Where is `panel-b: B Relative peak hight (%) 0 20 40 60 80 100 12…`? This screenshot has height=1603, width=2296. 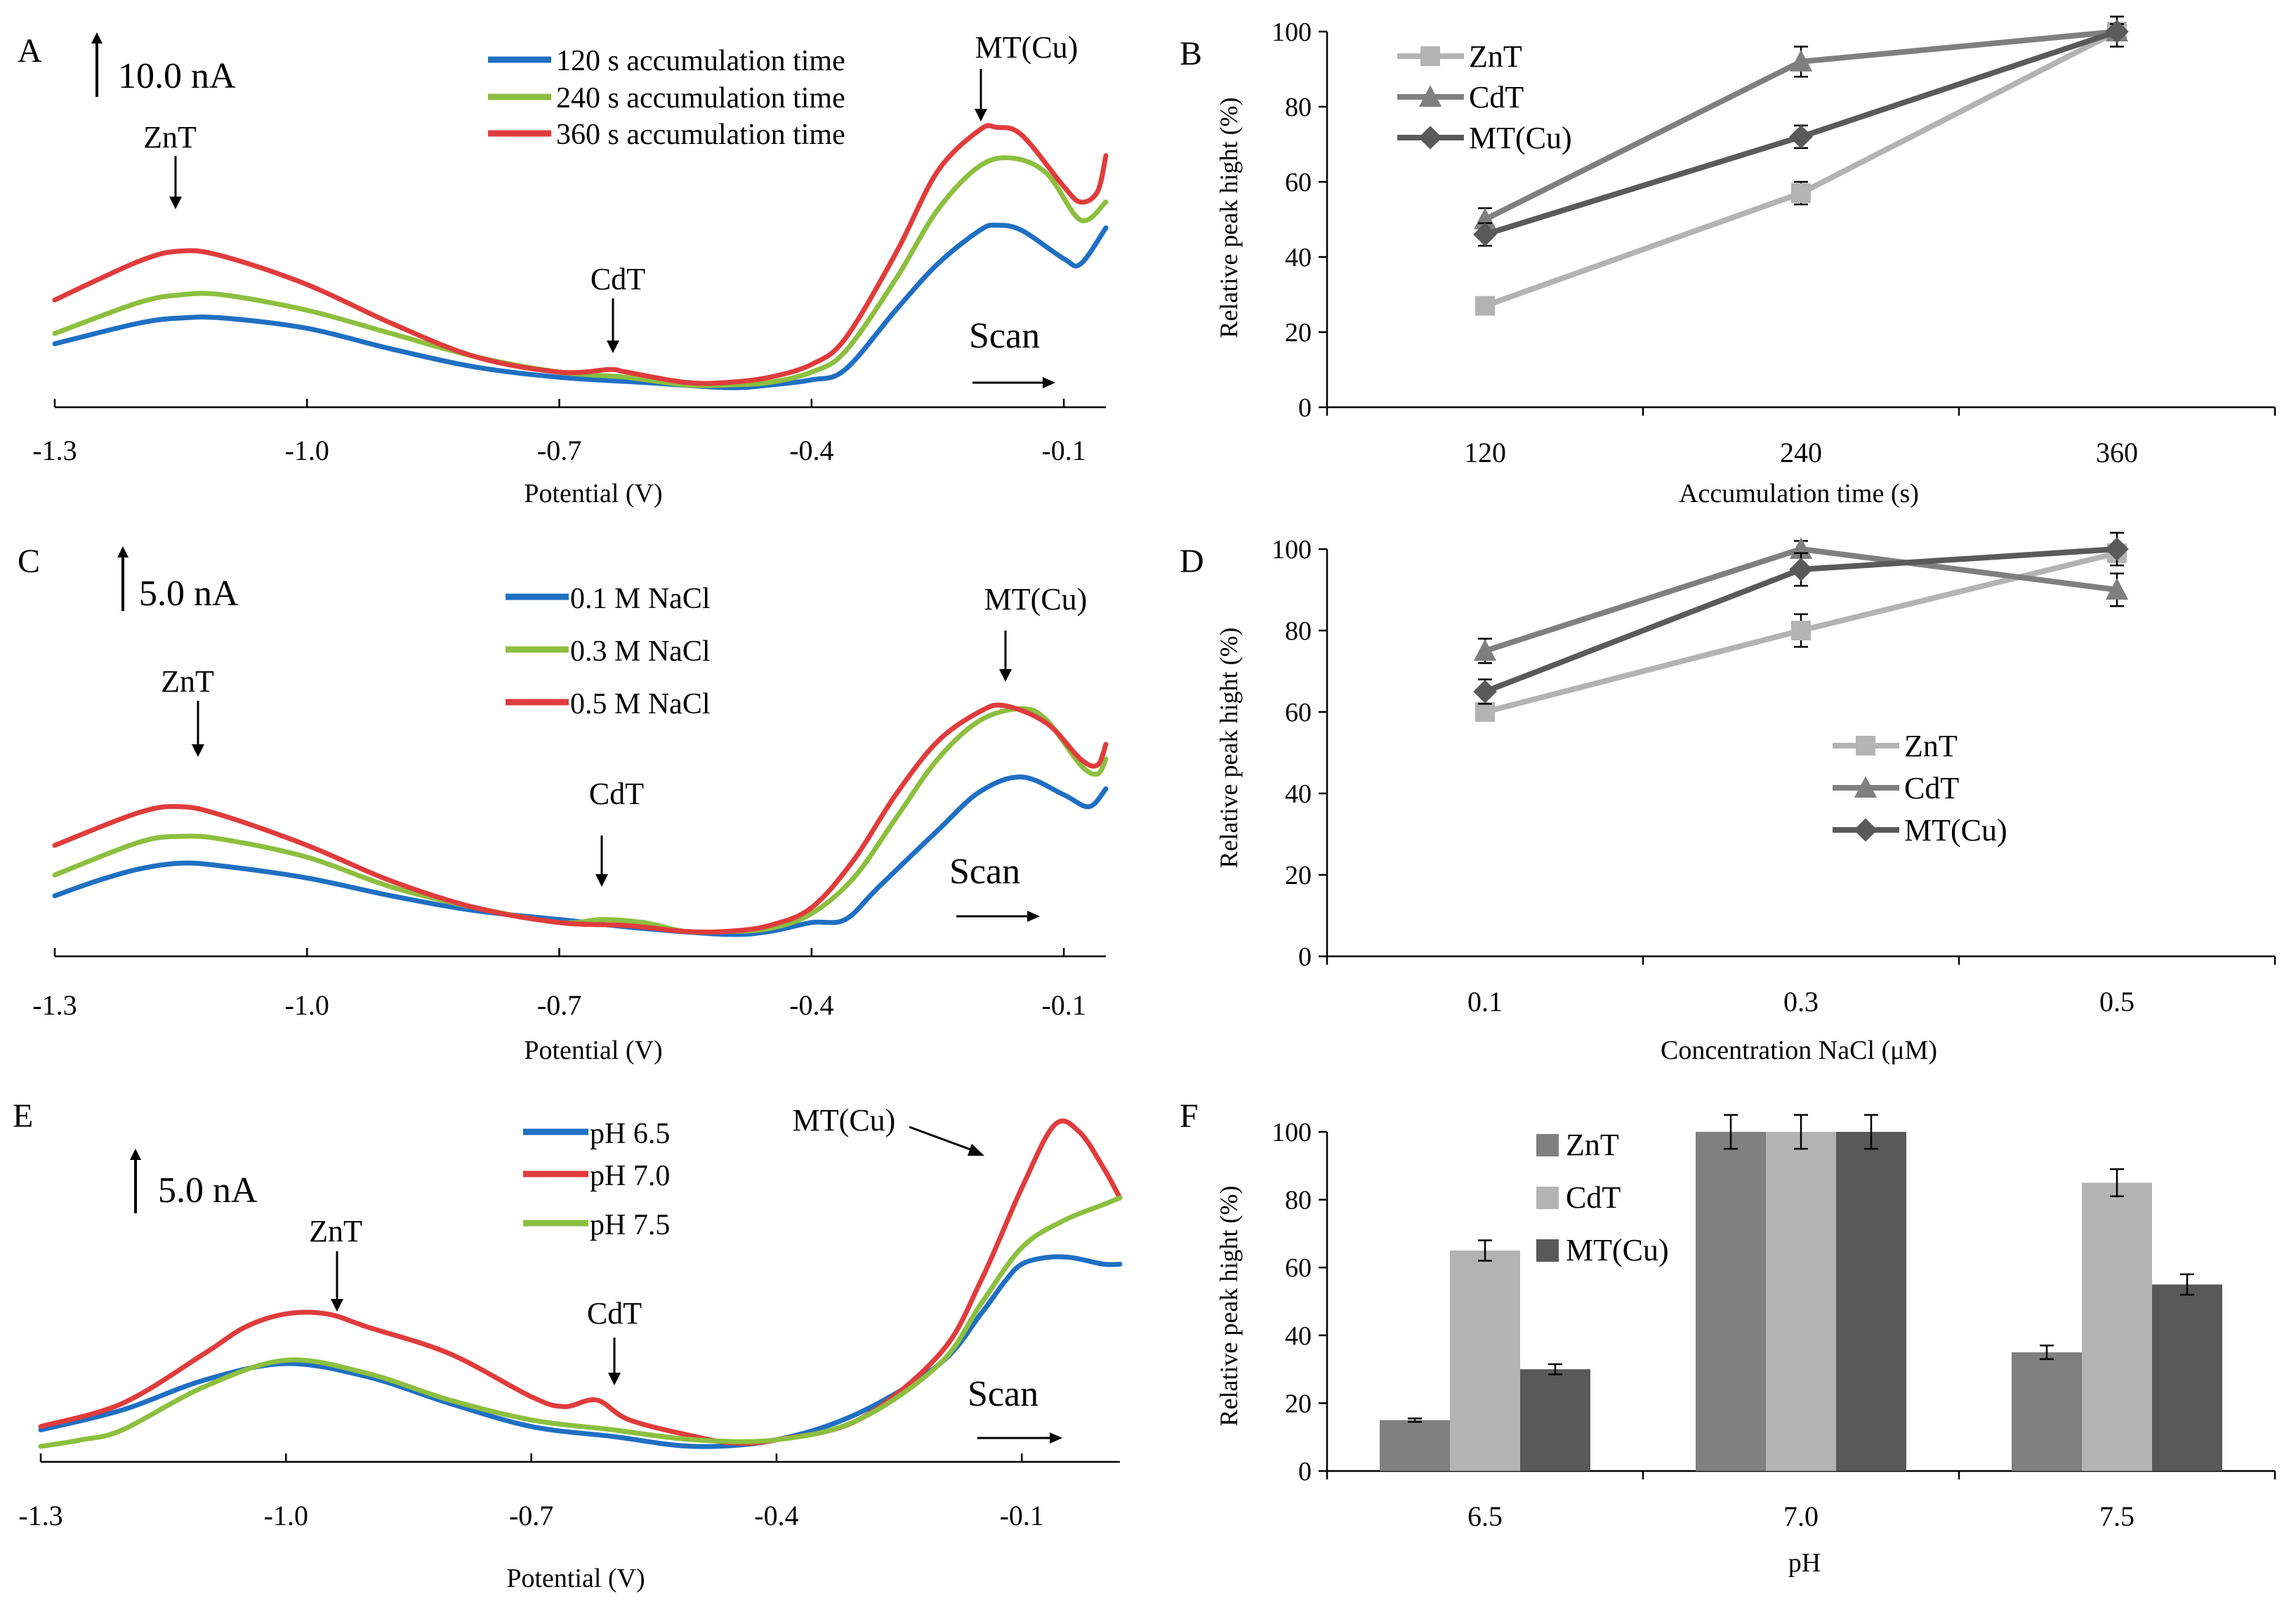
panel-b: B Relative peak hight (%) 0 20 40 60 80 100 12… is located at coordinates (1728, 261).